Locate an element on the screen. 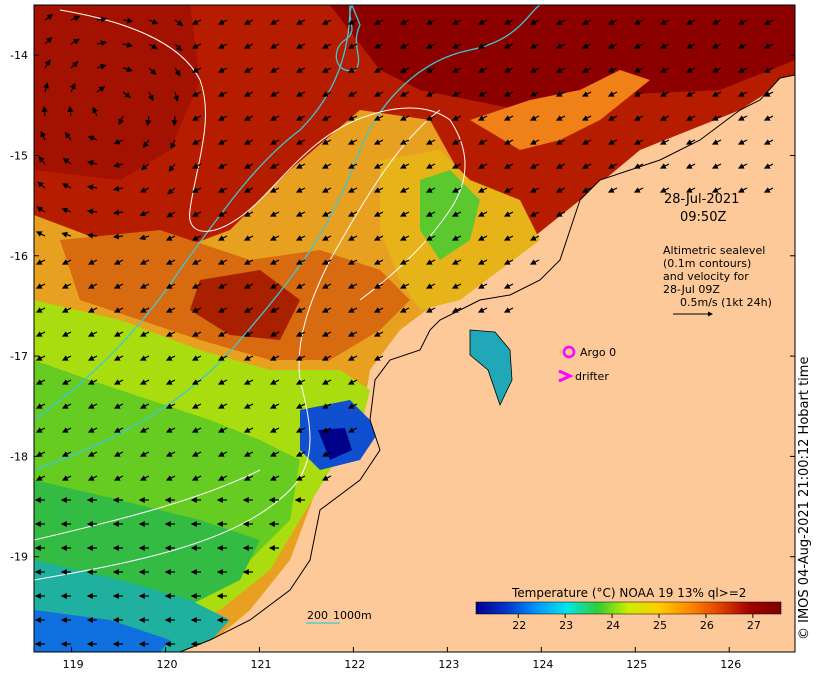  drifter-legend-label: drifter is located at coordinates (592, 376).